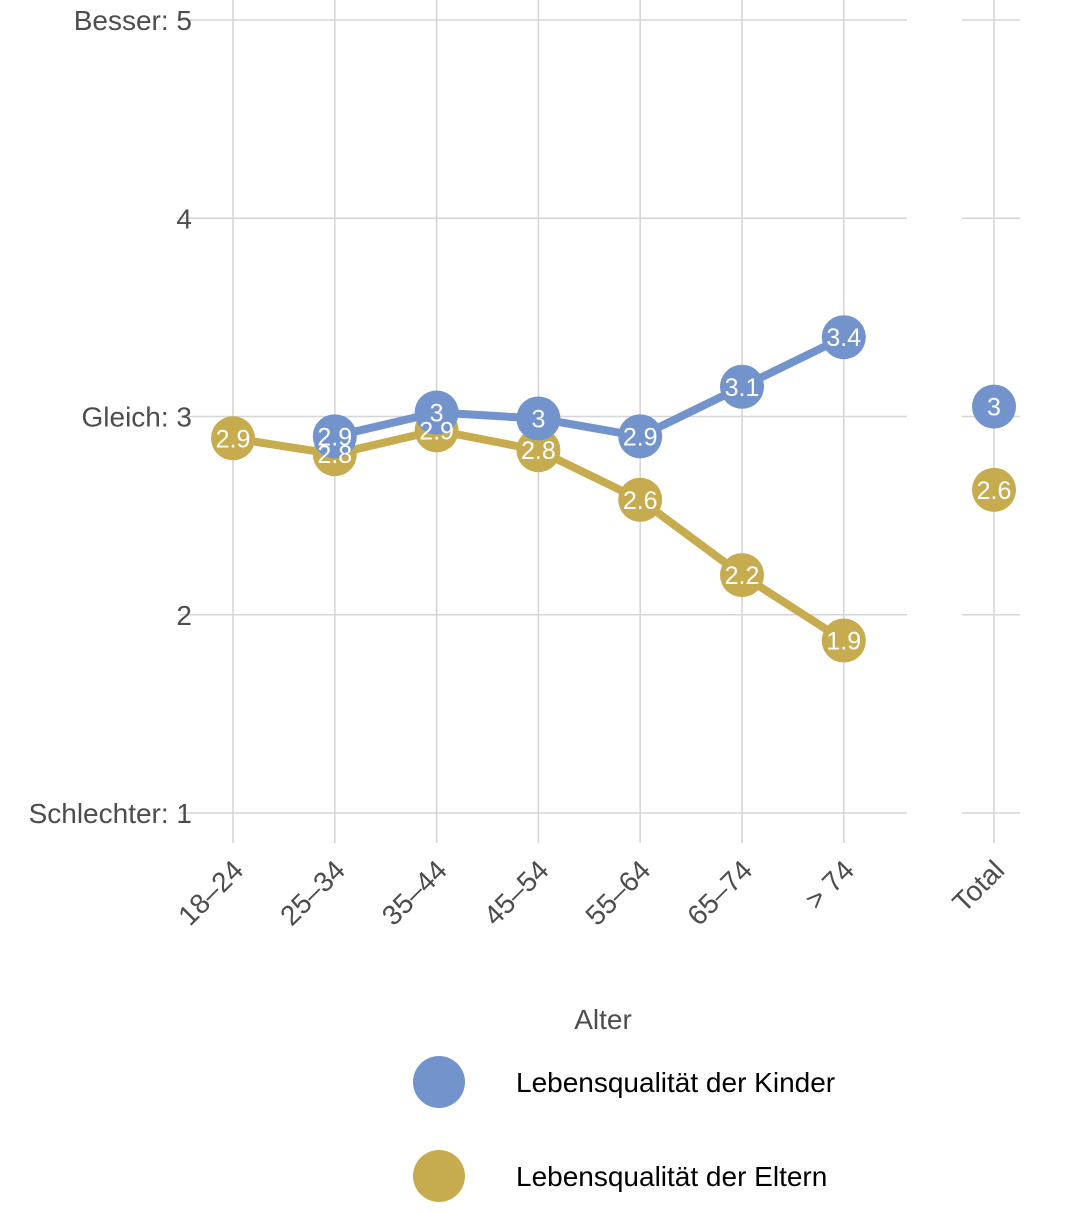 Image resolution: width=1066 pixels, height=1213 pixels. I want to click on x-tick-label: > 74, so click(829, 884).